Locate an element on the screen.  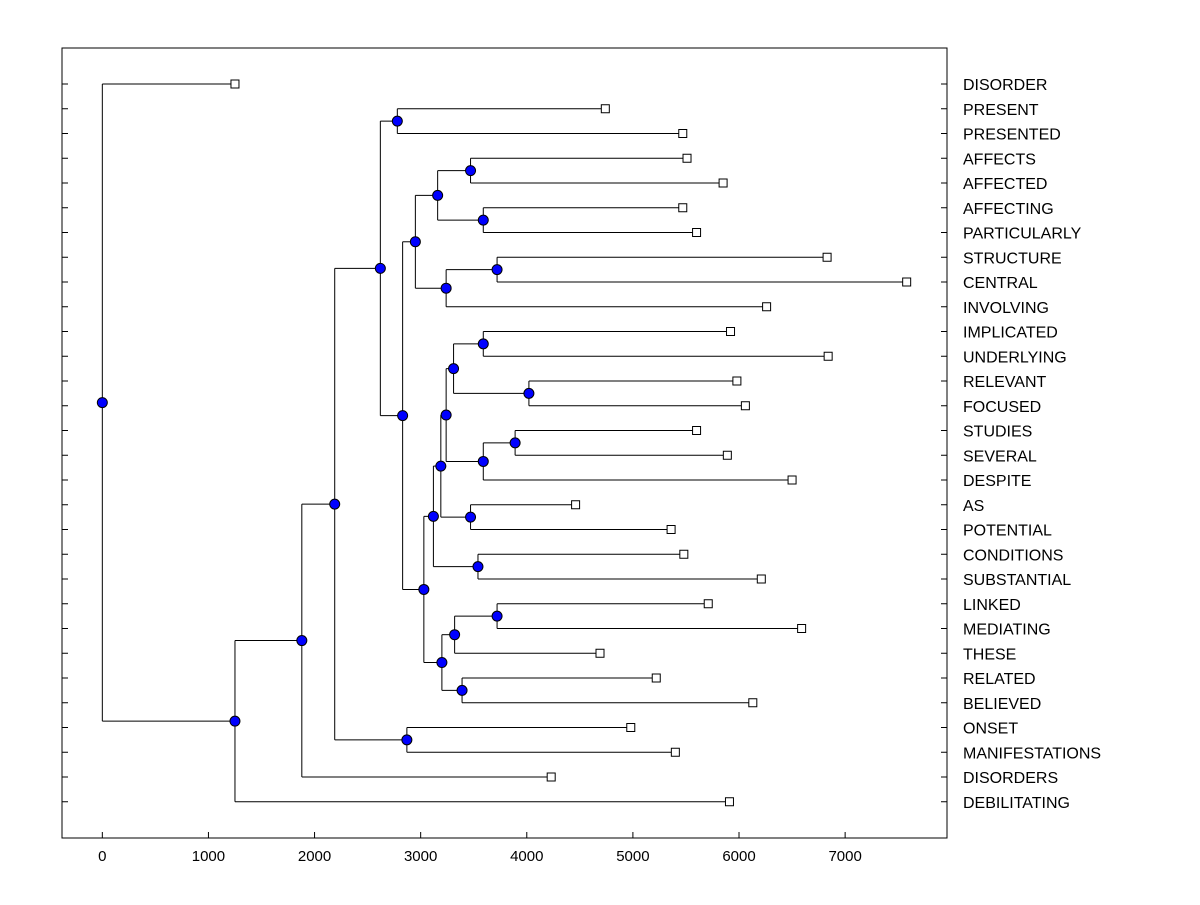
x-tick-label: 4000 is located at coordinates (526, 856).